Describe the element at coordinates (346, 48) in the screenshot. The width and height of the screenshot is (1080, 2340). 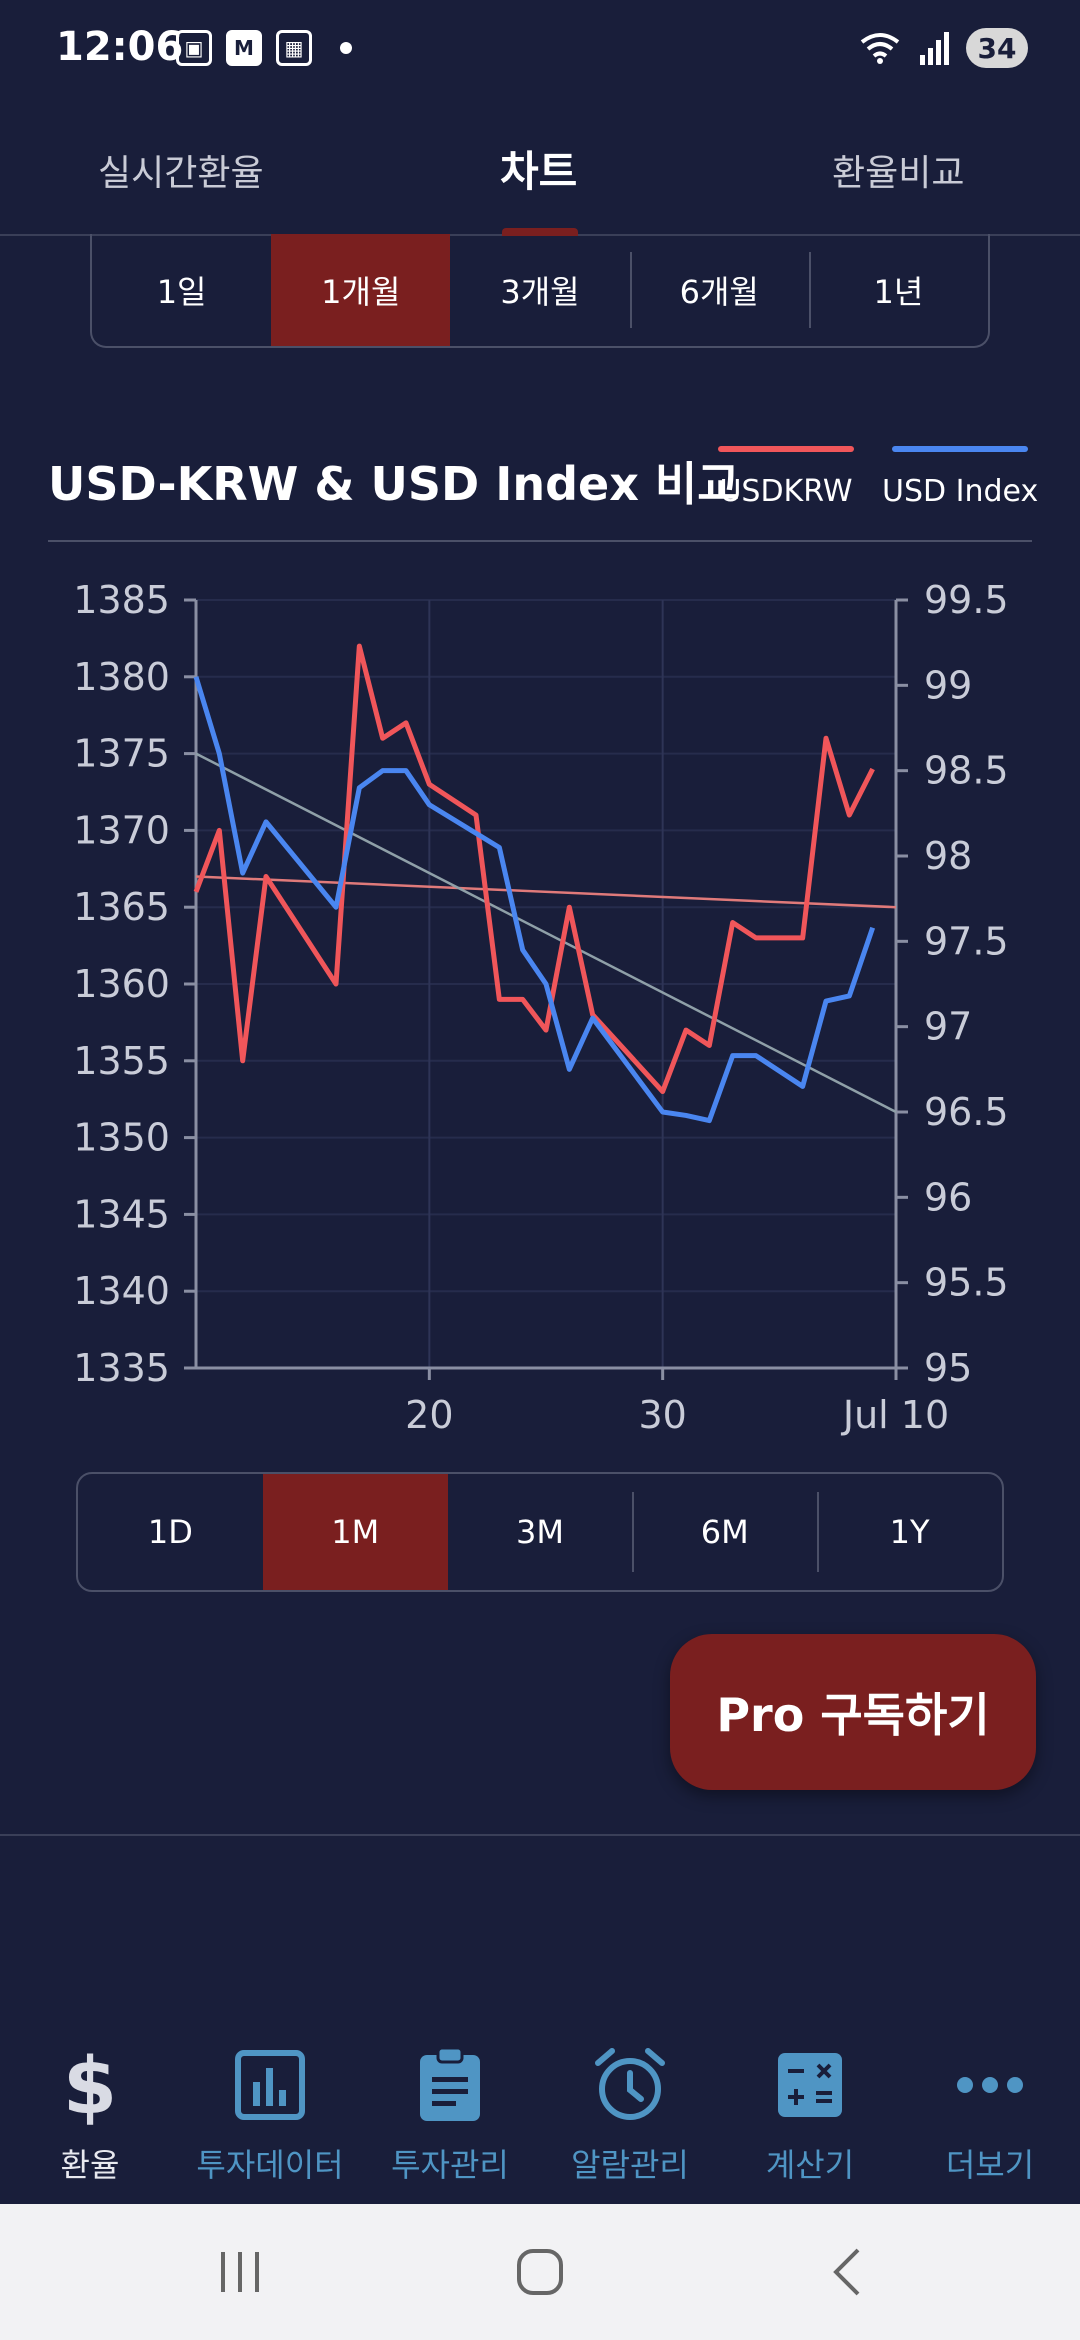
I see `more-notifications-dot-icon` at that location.